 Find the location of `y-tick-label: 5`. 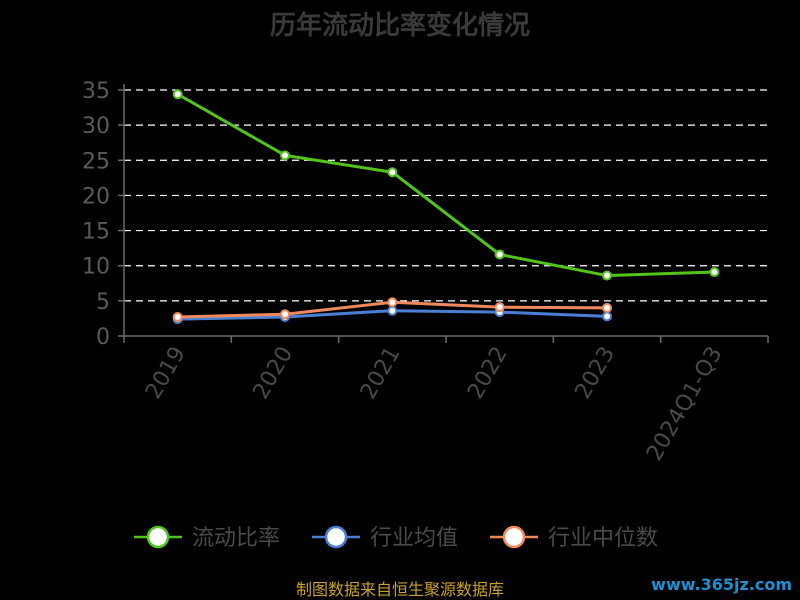

y-tick-label: 5 is located at coordinates (103, 302).